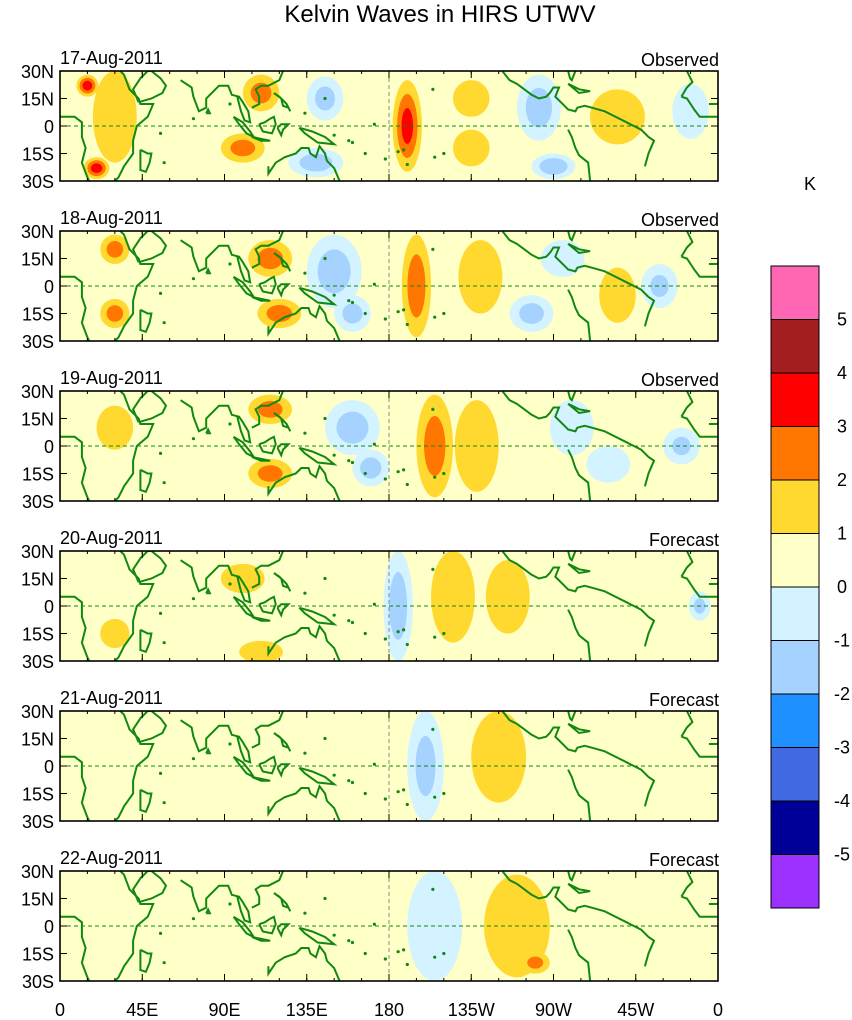 This screenshot has width=852, height=1020. I want to click on colorbar-label: -1, so click(842, 641).